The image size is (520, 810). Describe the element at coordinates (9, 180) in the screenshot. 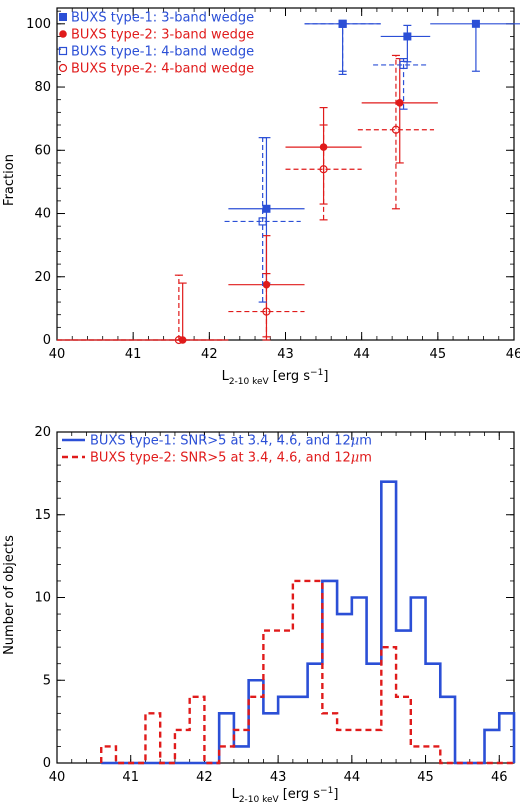

I see `y-axis-label: Fraction` at that location.